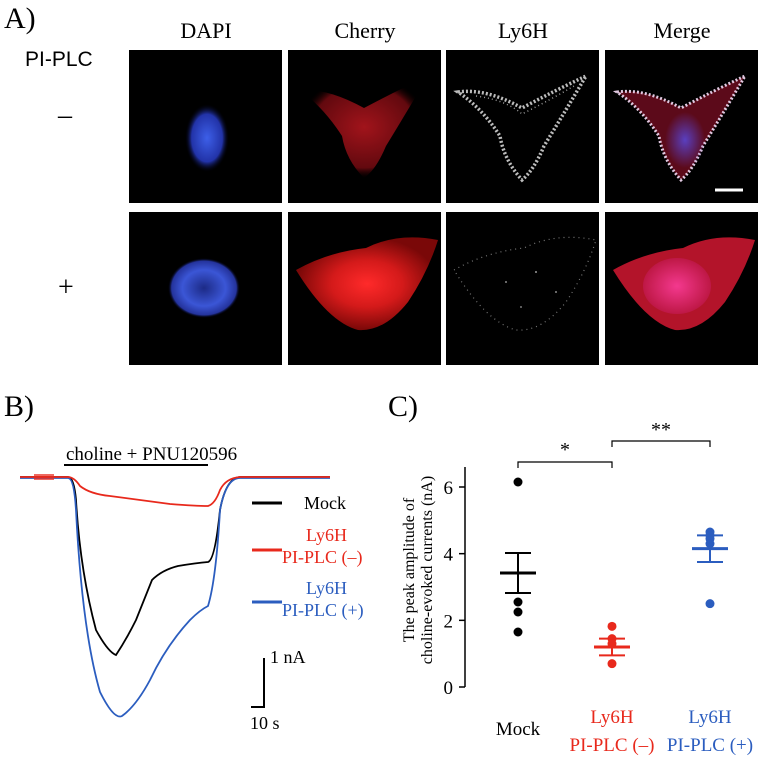  What do you see at coordinates (624, 731) in the screenshot?
I see `category-labels: Mock Ly6H PI-PLC (–) Ly6H PI-PLC (+)` at bounding box center [624, 731].